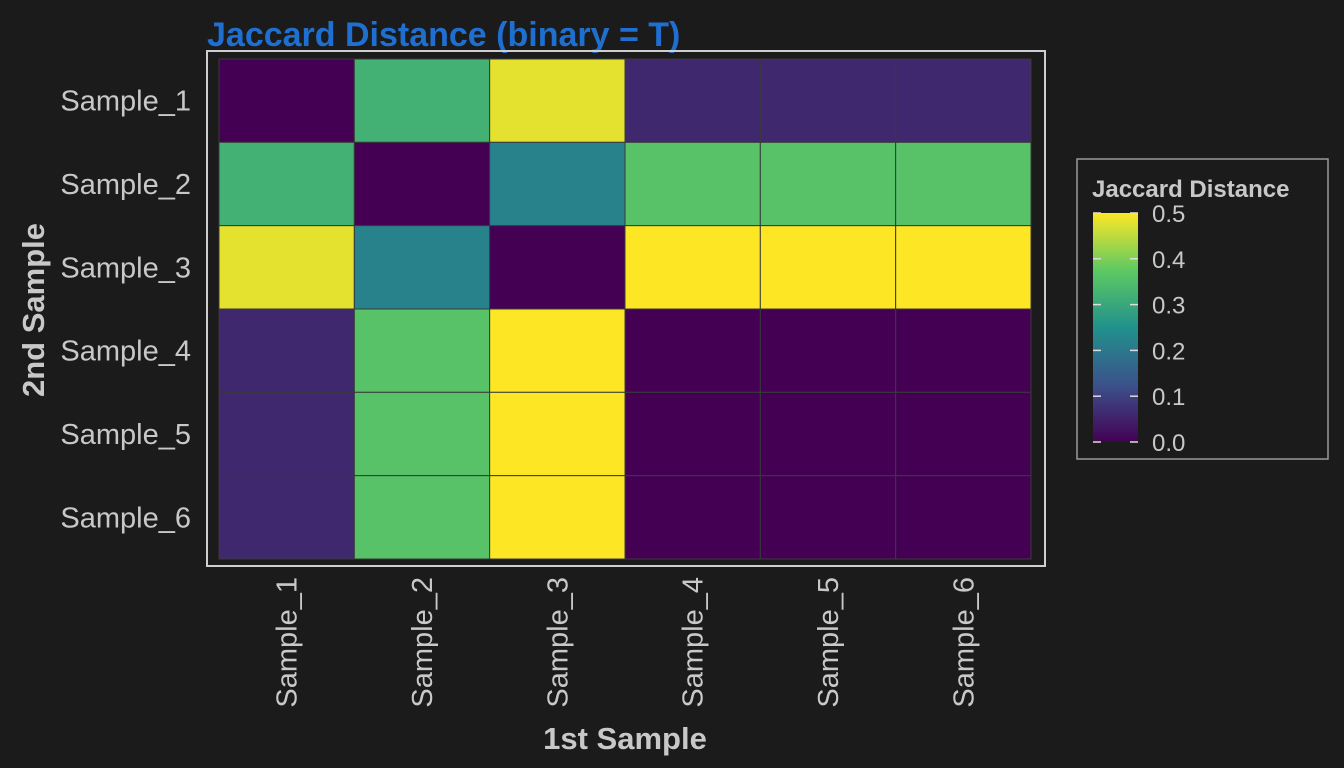 This screenshot has height=768, width=1344. I want to click on legend: Jaccard Distance 0.0 0.1 0.2 0.3 0.4 0.5, so click(1202, 309).